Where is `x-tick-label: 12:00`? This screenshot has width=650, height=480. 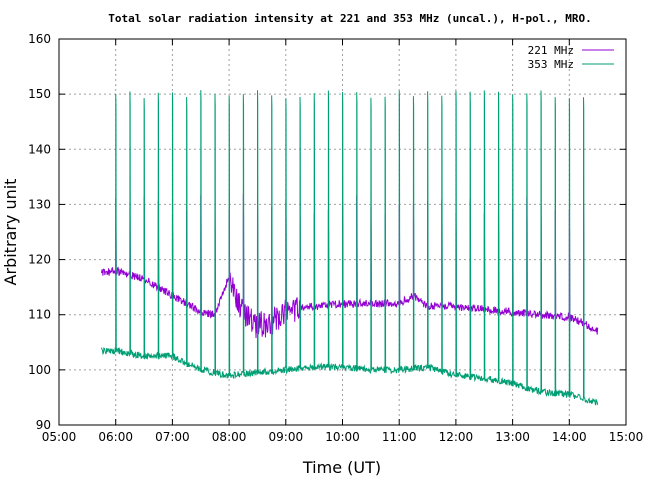 x-tick-label: 12:00 is located at coordinates (456, 437).